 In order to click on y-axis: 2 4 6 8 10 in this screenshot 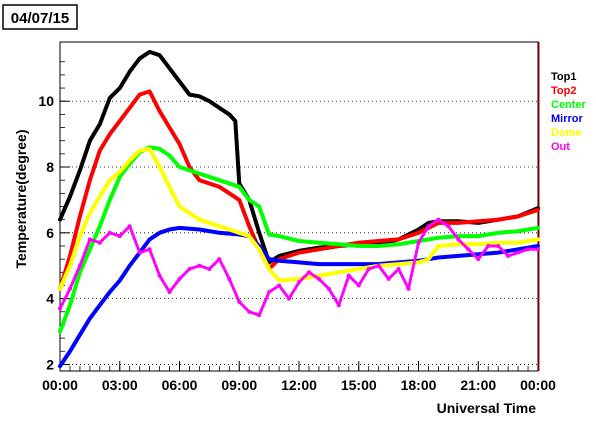, I will do `click(54, 216)`.